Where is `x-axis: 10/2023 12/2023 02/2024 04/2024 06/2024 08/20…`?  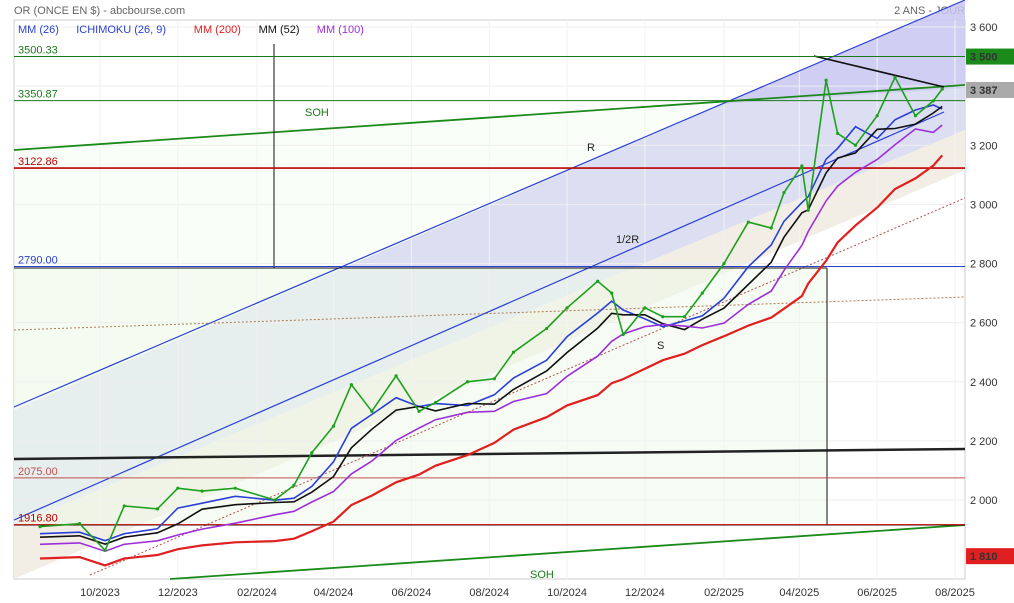 x-axis: 10/2023 12/2023 02/2024 04/2024 06/2024 08/20… is located at coordinates (527, 593).